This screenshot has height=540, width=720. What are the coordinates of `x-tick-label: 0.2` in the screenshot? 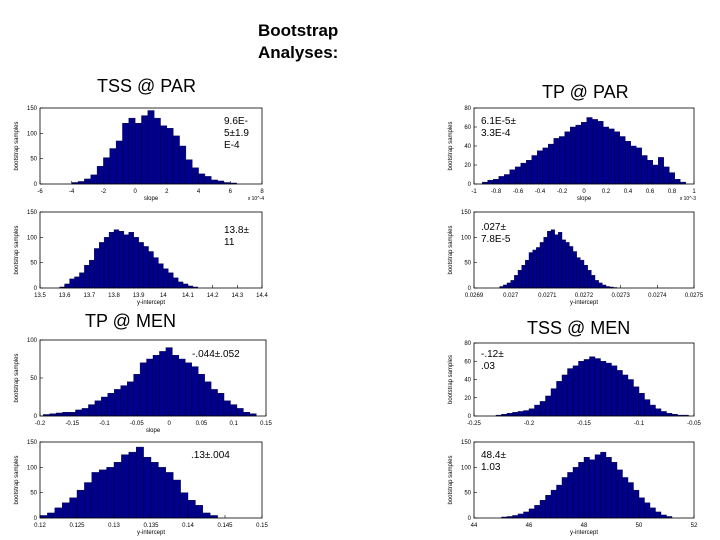 It's located at (606, 192).